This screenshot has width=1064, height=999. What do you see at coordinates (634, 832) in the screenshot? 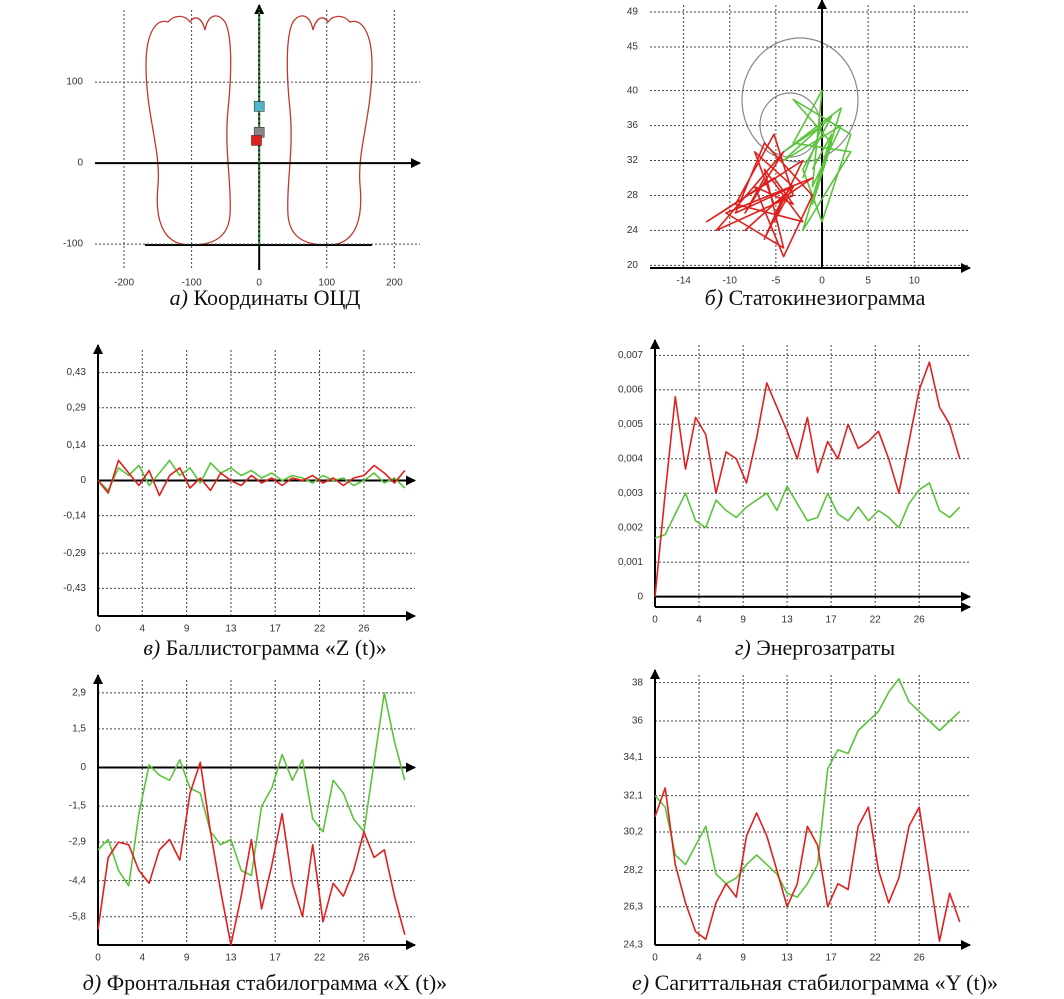
I see `y-tick-label: 30,2` at bounding box center [634, 832].